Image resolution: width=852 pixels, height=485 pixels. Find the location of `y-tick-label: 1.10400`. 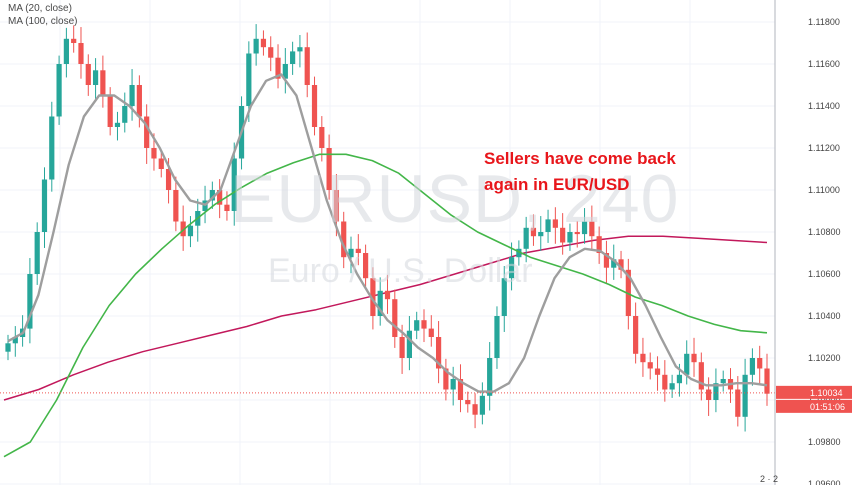

y-tick-label: 1.10400 is located at coordinates (824, 316).